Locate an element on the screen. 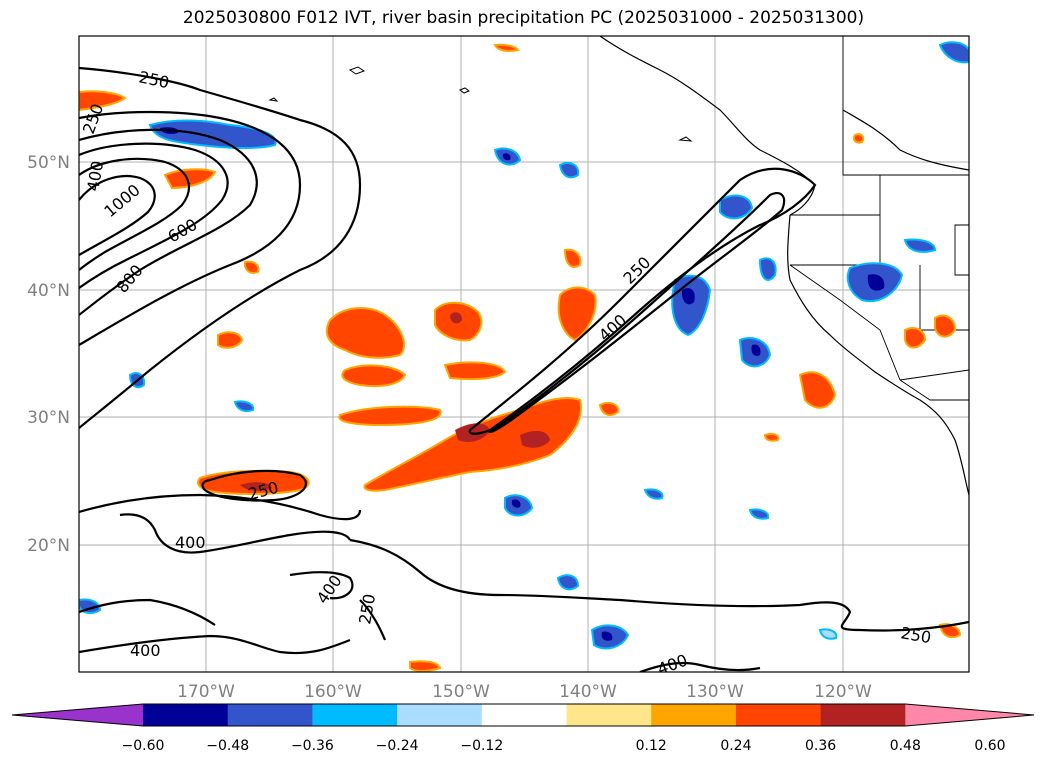 This screenshot has height=765, width=1047. lat-tick-label: 30°N is located at coordinates (48, 418).